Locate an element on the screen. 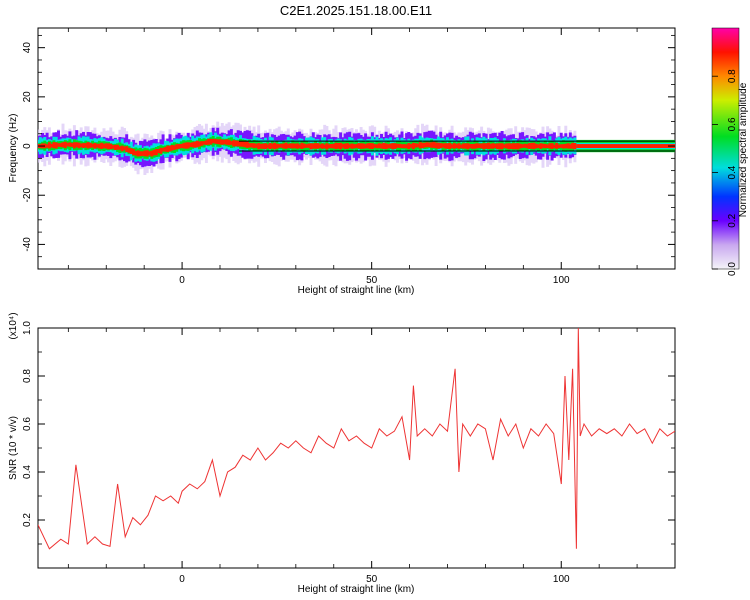  line-ytick-label: 0.6 is located at coordinates (27, 424).